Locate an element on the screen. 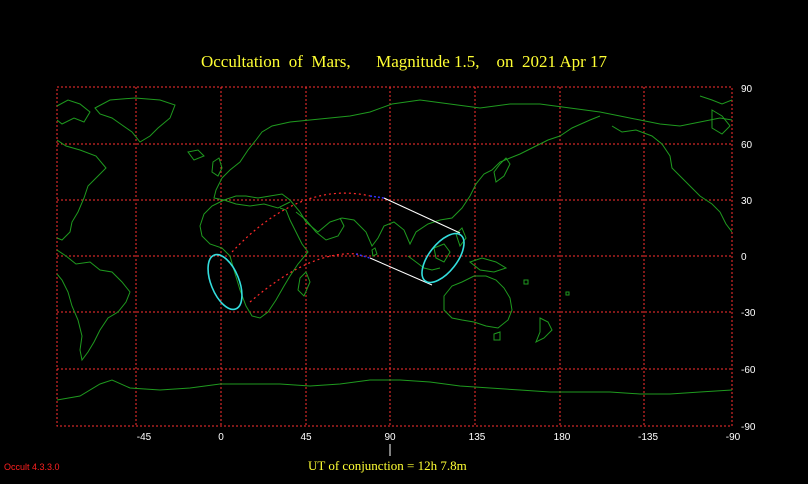  start-visibility-ellipse is located at coordinates (225, 282).